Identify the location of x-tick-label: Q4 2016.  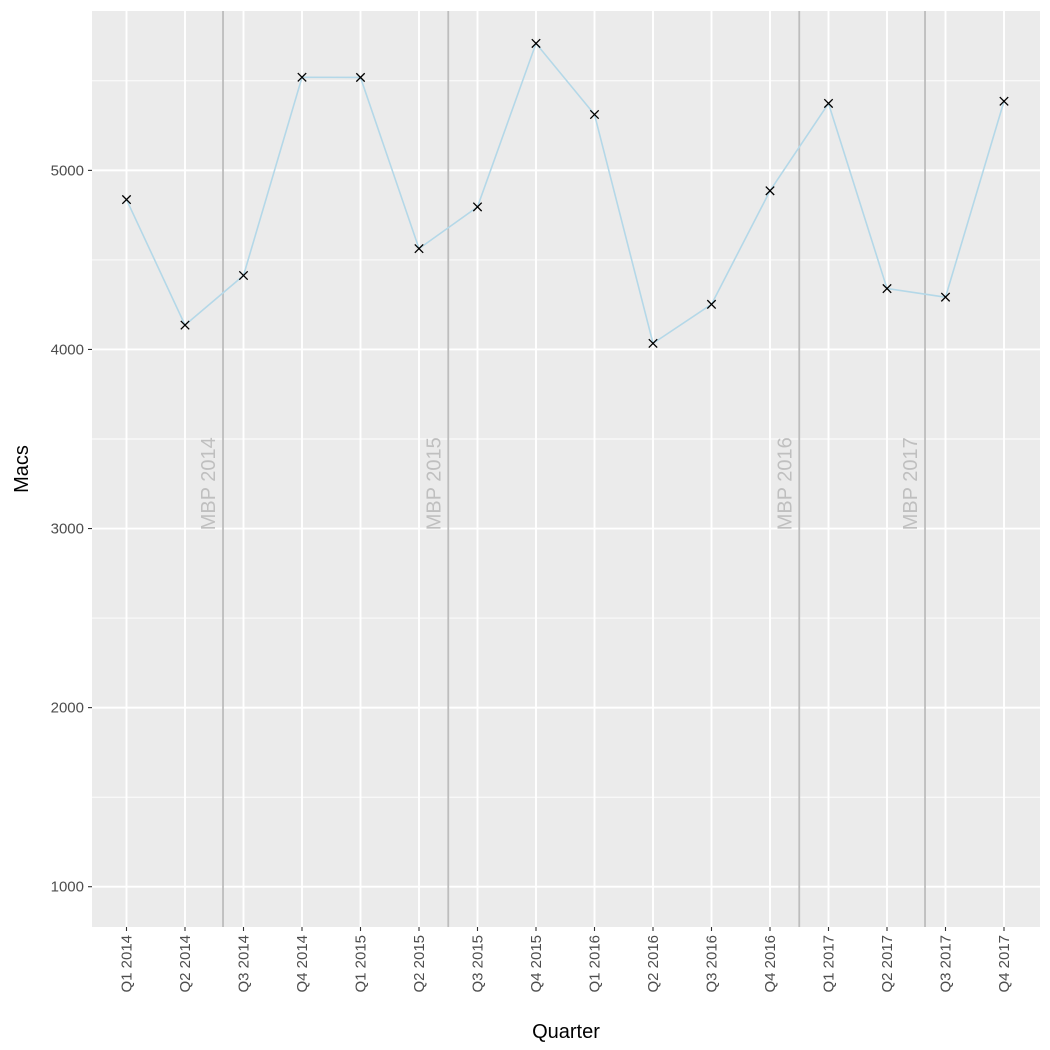
(770, 964).